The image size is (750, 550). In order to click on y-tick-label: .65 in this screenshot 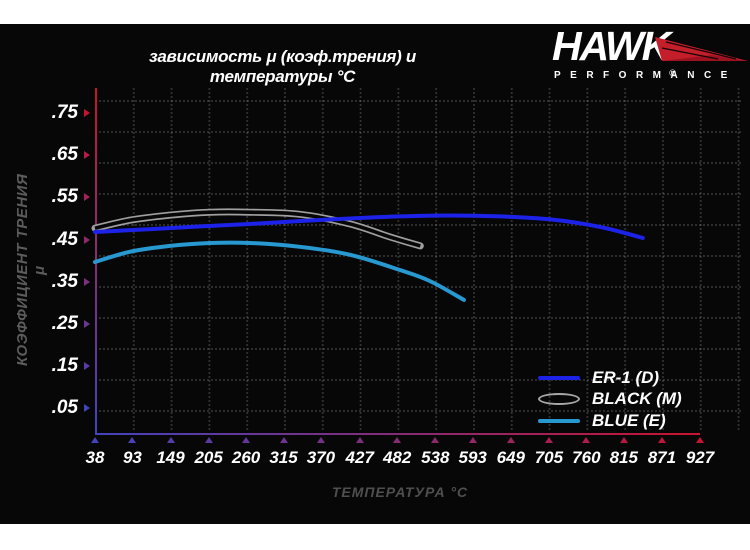, I will do `click(64, 155)`.